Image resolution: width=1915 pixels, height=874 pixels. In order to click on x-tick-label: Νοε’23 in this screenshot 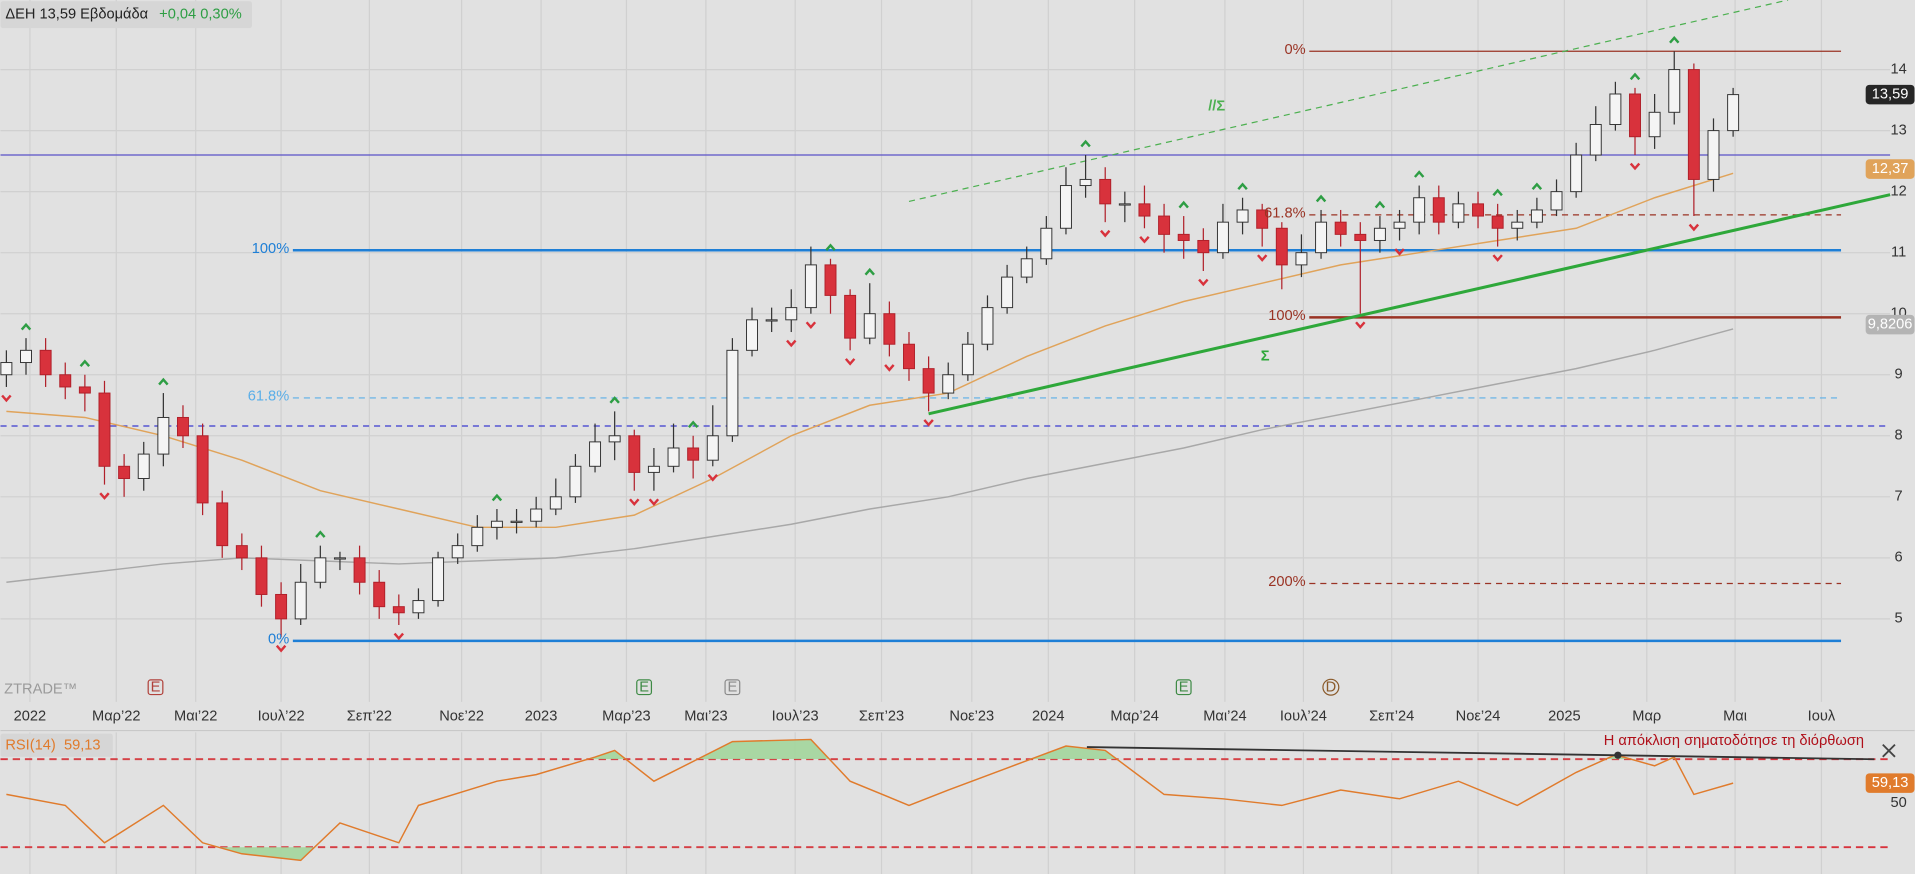, I will do `click(971, 716)`.